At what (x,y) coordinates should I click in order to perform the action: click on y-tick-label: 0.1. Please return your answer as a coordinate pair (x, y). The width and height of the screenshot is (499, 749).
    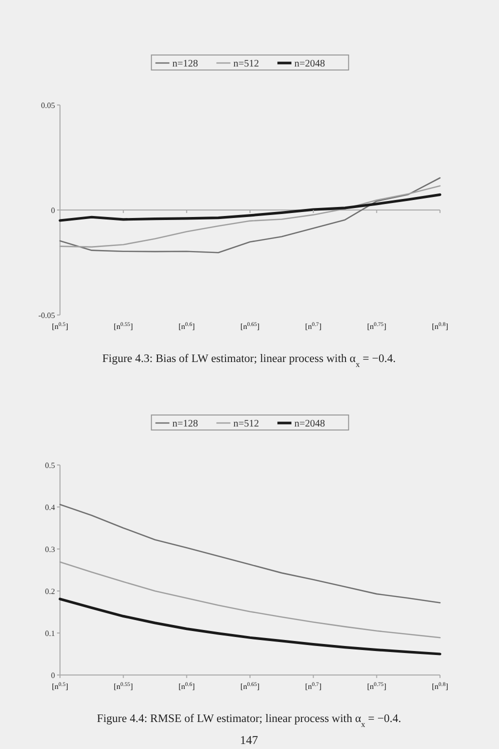
    Looking at the image, I should click on (50, 633).